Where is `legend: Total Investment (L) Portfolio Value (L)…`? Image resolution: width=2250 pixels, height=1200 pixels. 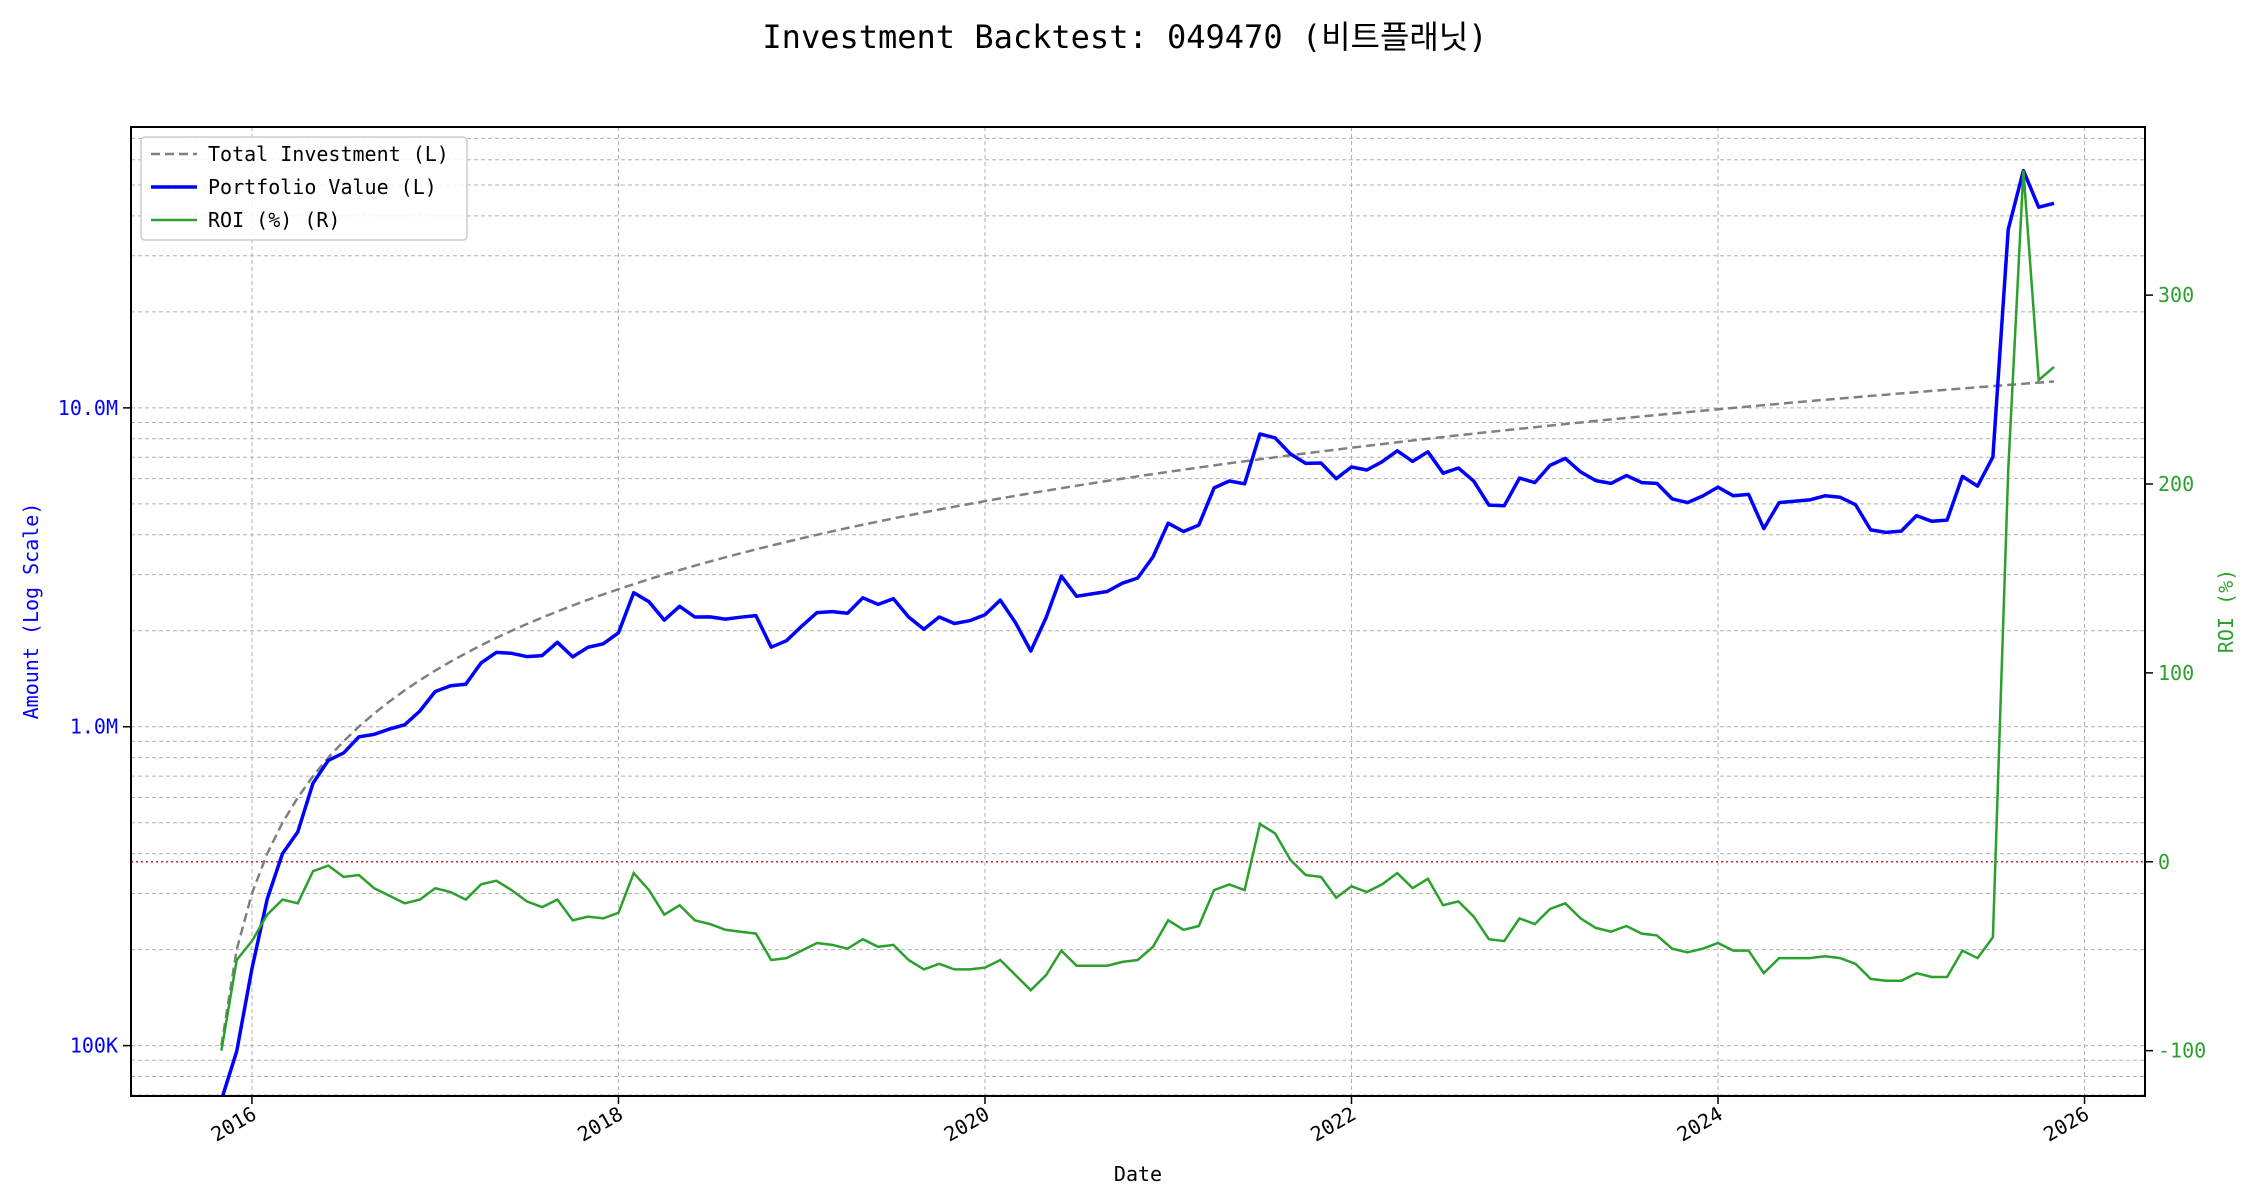
legend: Total Investment (L) Portfolio Value (L)… is located at coordinates (304, 188).